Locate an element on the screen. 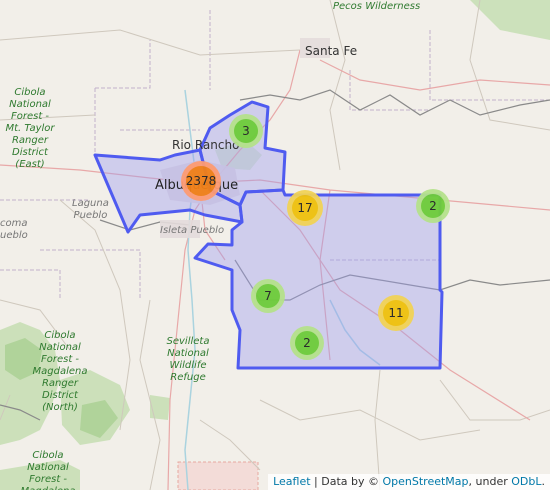  label-acoma-pueblo: coma ueblo is located at coordinates (14, 229).